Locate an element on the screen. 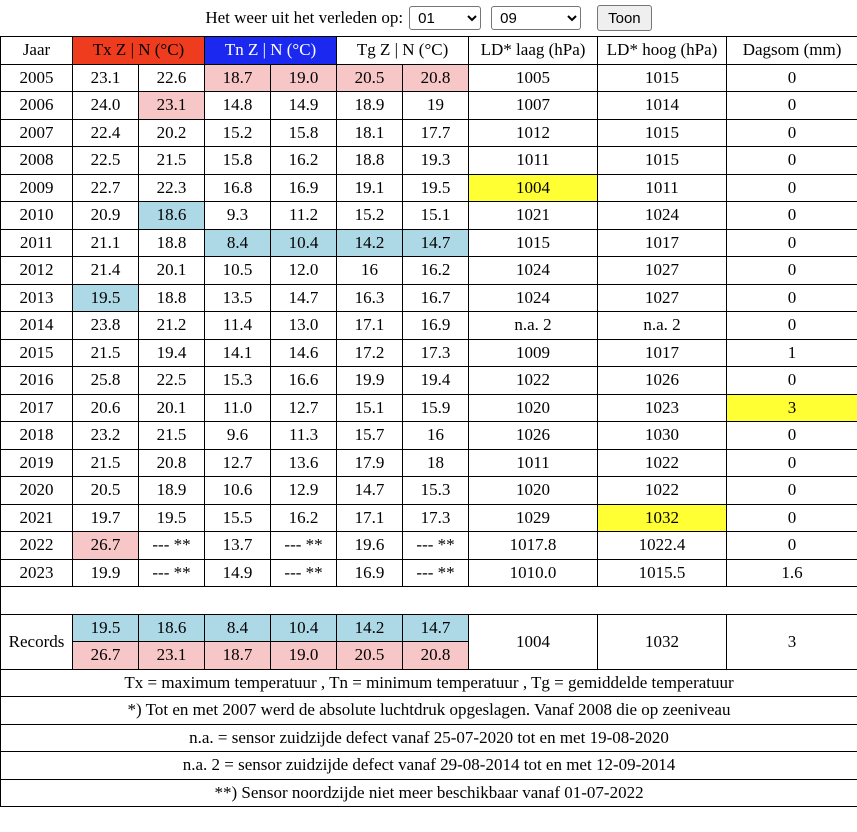 This screenshot has width=857, height=832. cell-tx-north: 21.2 is located at coordinates (171, 325).